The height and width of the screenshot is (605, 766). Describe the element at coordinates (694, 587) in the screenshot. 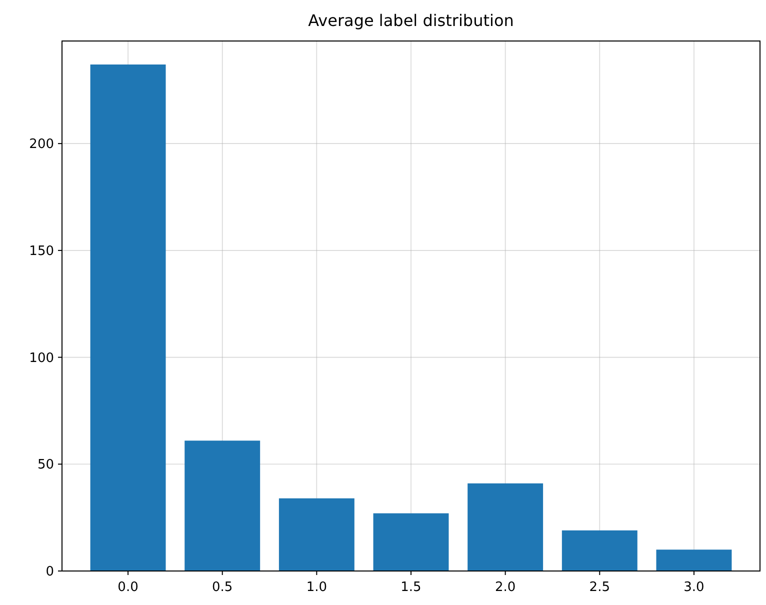

I see `x-tick-label: 3.0` at that location.